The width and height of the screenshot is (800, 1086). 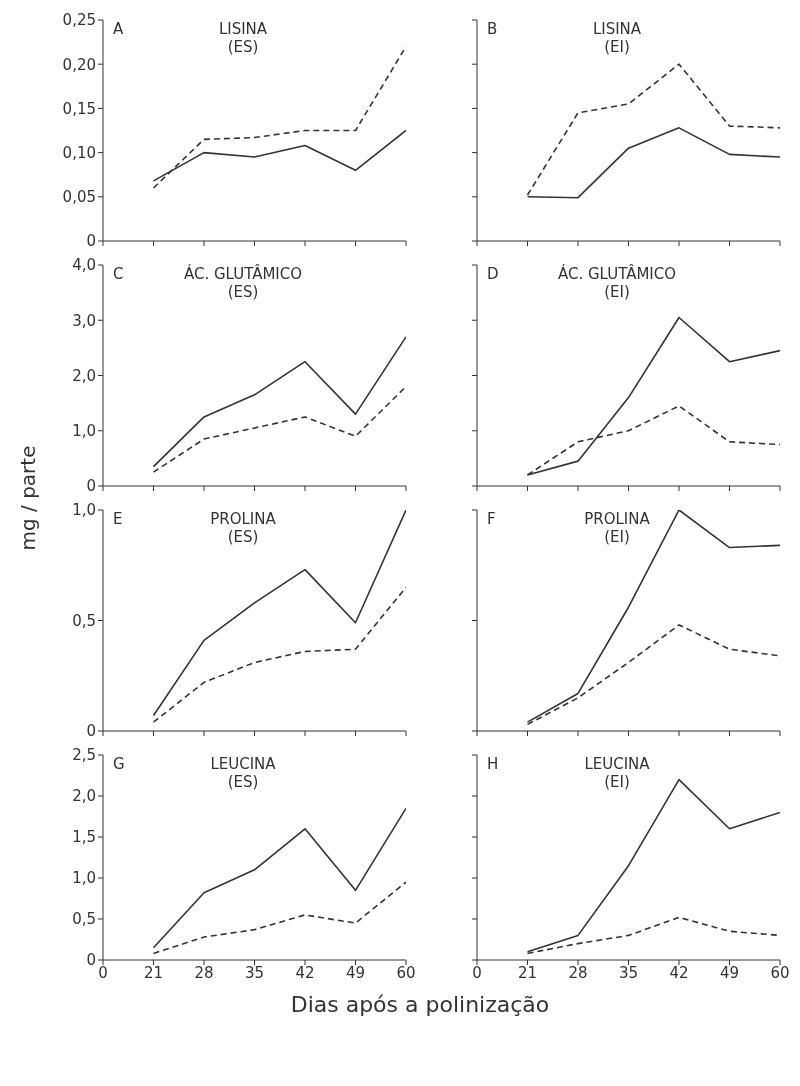 What do you see at coordinates (118, 519) in the screenshot?
I see `annotation: E` at bounding box center [118, 519].